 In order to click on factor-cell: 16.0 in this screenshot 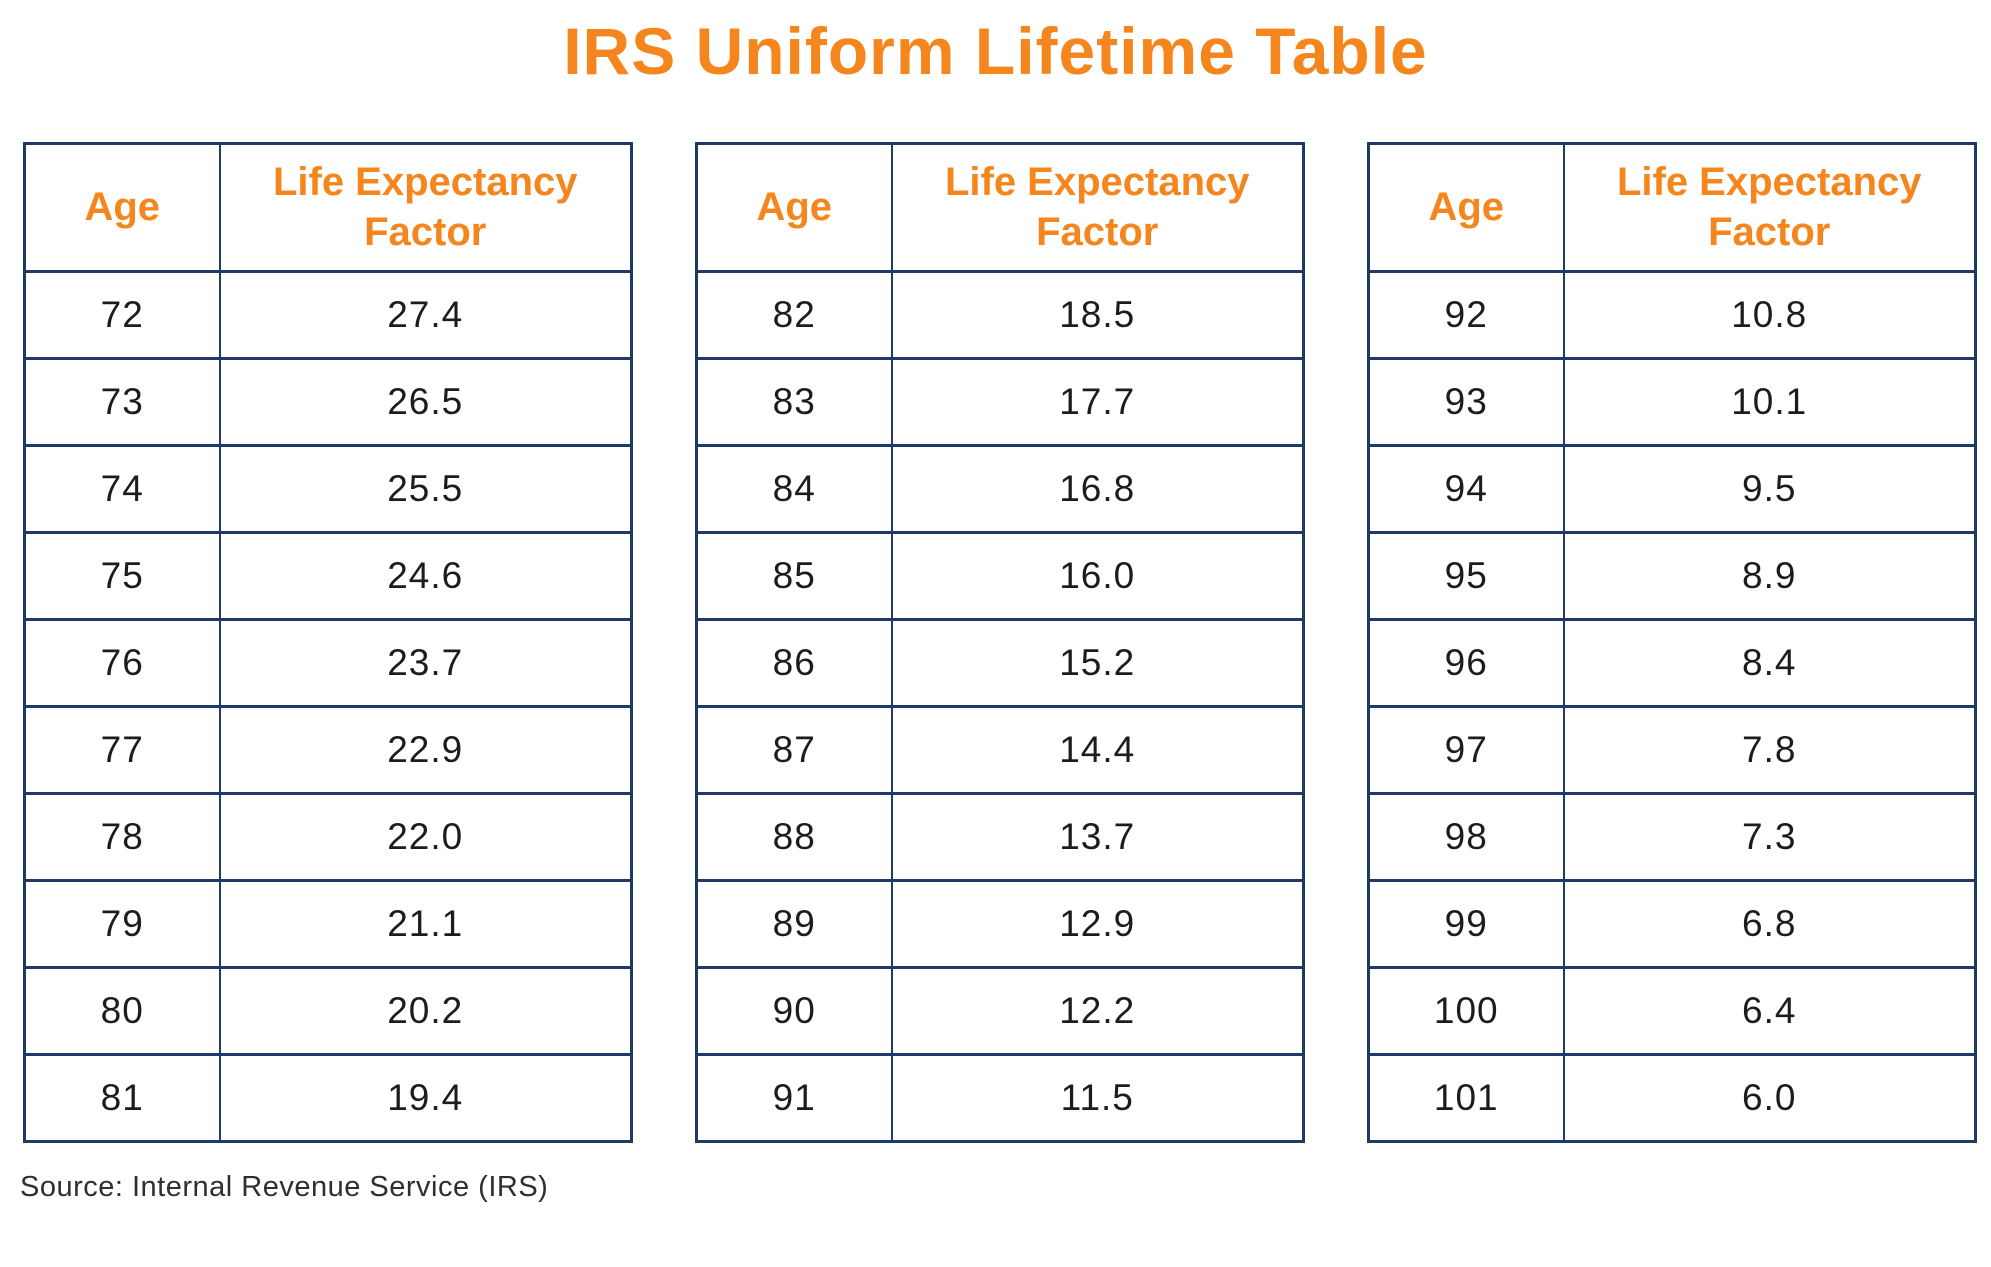, I will do `click(1097, 575)`.